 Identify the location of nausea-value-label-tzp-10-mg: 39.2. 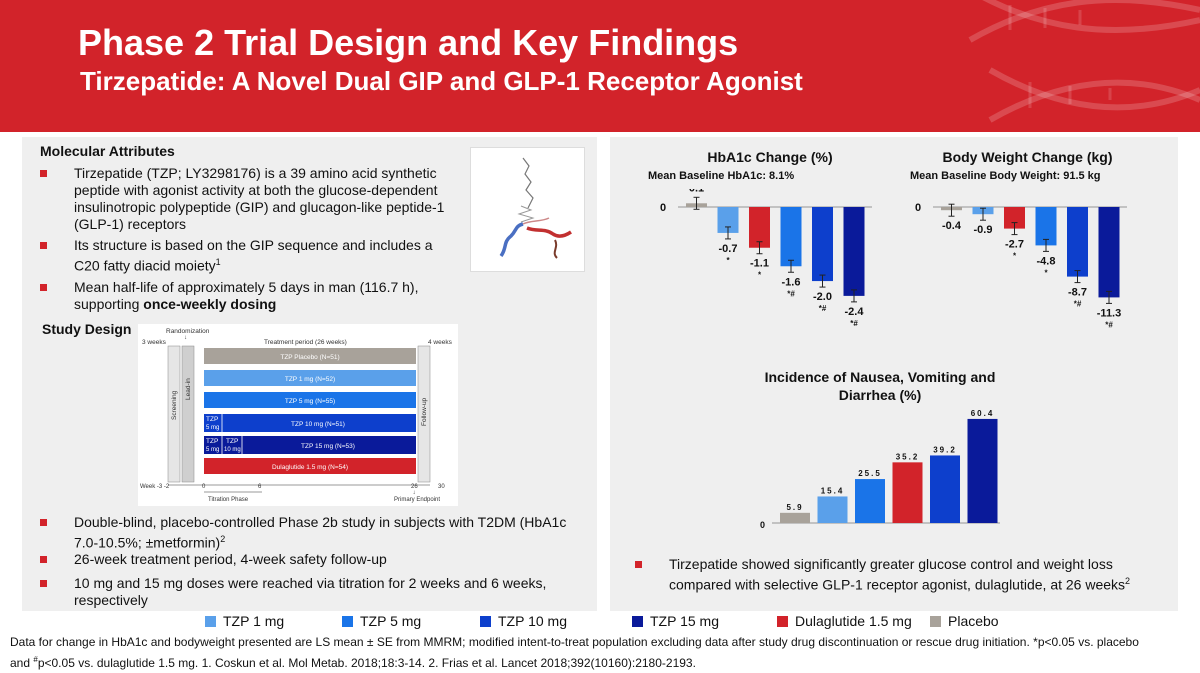
(945, 449).